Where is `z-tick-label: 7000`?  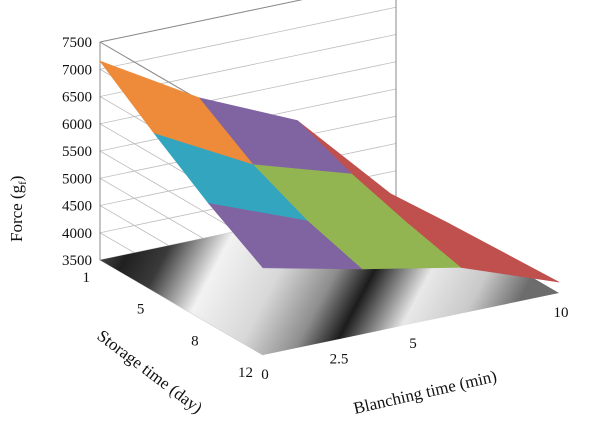
z-tick-label: 7000 is located at coordinates (77, 70).